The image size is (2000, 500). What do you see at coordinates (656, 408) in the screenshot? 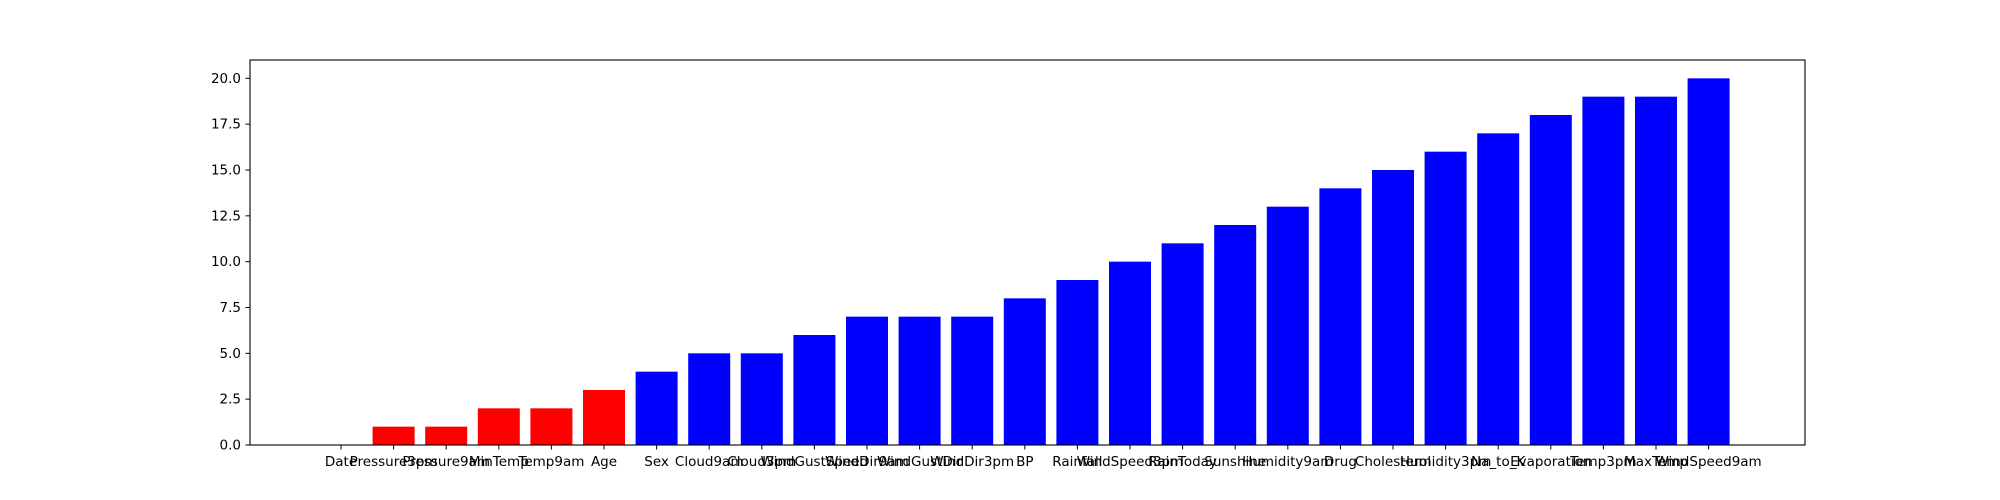
I see `bar-sex` at bounding box center [656, 408].